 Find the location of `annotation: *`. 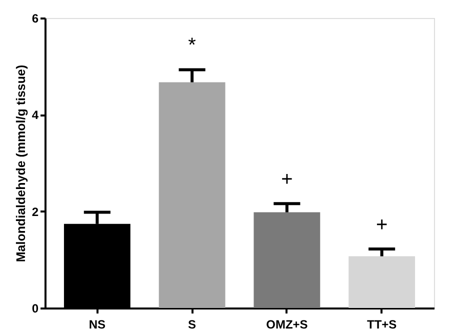

annotation: * is located at coordinates (192, 45).